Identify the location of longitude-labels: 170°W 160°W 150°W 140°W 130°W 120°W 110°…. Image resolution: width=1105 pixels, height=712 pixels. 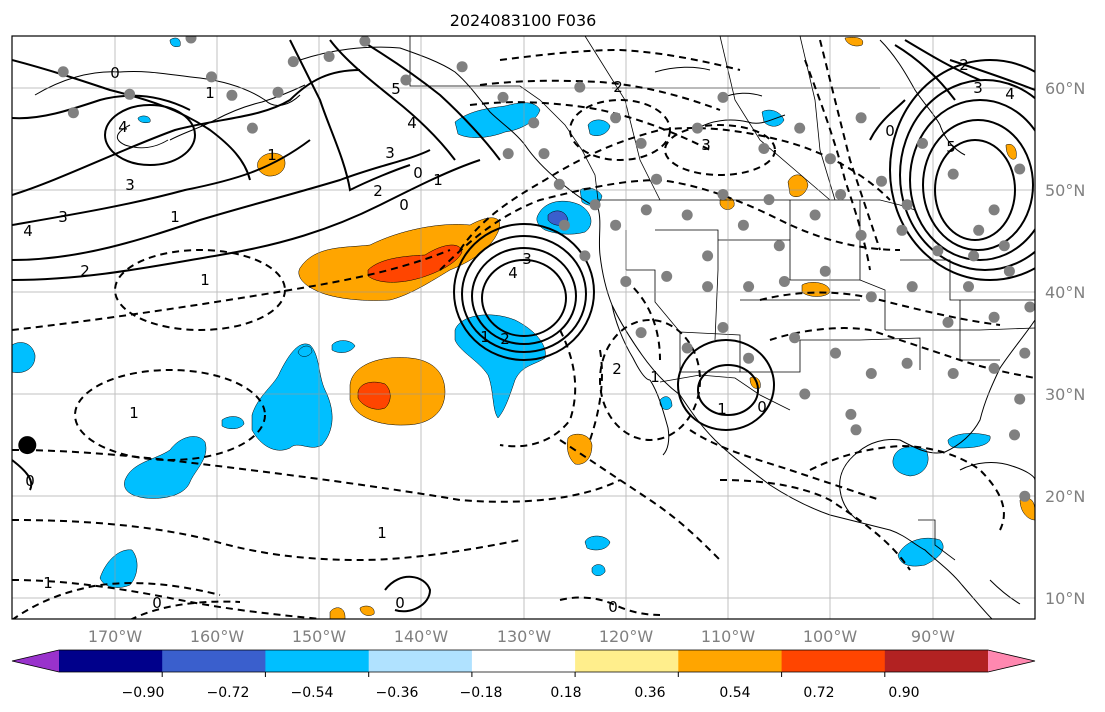
(521, 636).